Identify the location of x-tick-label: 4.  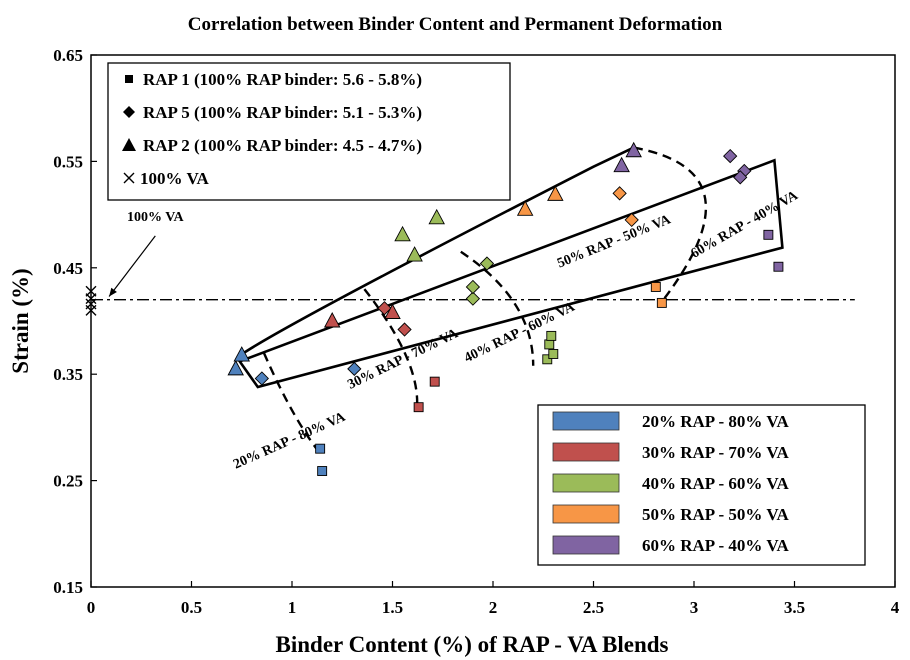
(895, 607).